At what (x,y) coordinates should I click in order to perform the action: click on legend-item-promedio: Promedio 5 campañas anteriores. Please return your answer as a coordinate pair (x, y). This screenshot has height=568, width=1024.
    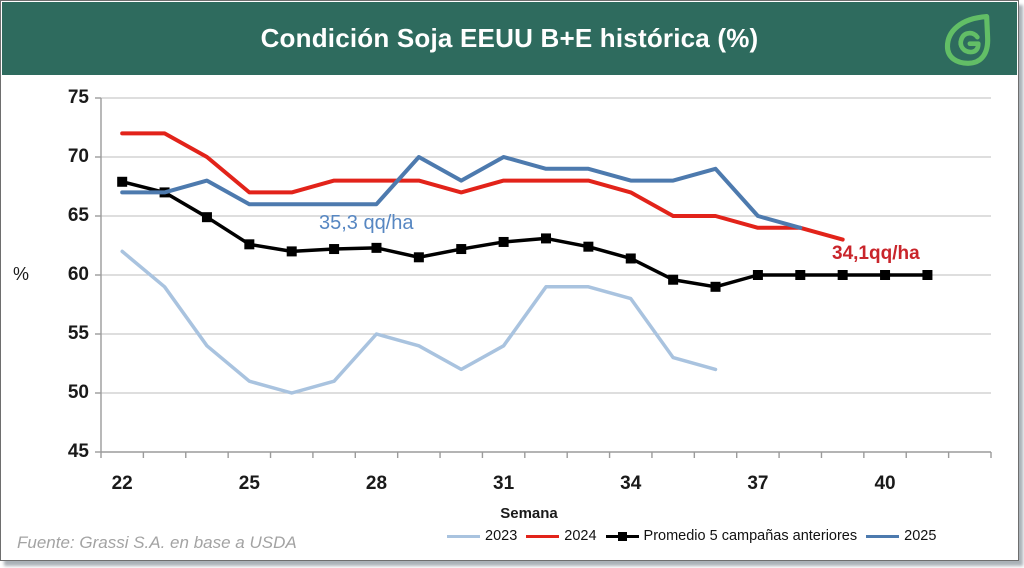
    Looking at the image, I should click on (731, 536).